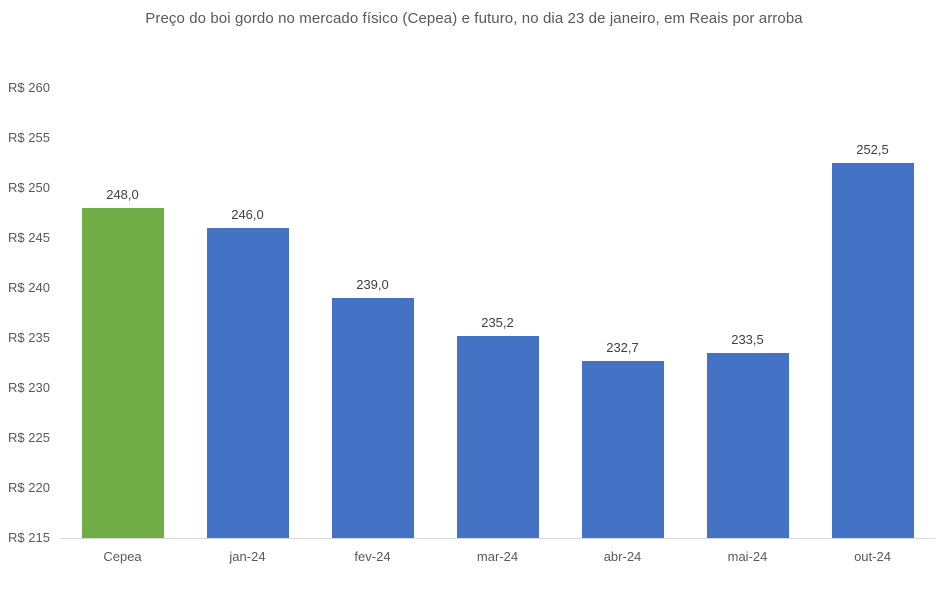 The width and height of the screenshot is (948, 589). I want to click on x-axis-label-mai-24: mai-24, so click(747, 556).